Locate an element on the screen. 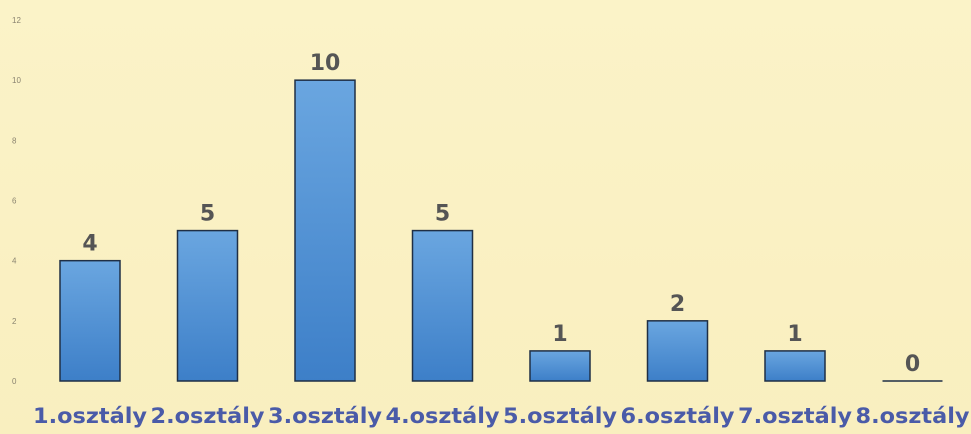 The width and height of the screenshot is (971, 434). x-tick-label: 2.osztály is located at coordinates (208, 416).